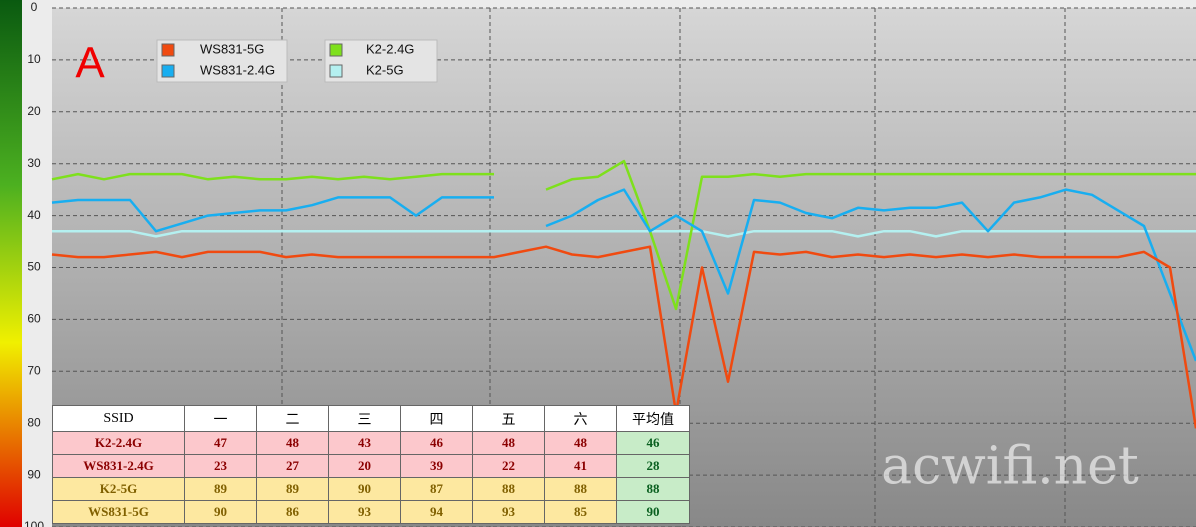 The image size is (1196, 527). Describe the element at coordinates (385, 69) in the screenshot. I see `legend-label: K2-5G` at that location.